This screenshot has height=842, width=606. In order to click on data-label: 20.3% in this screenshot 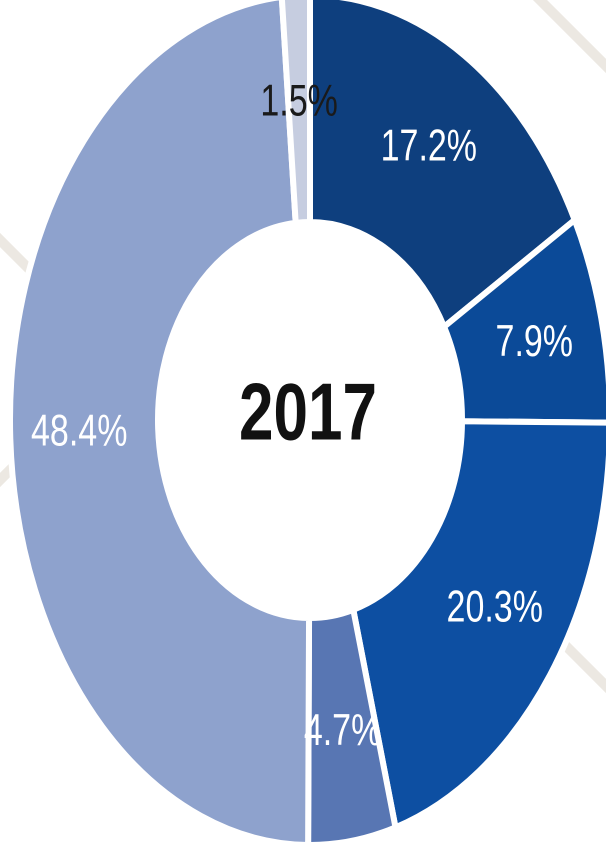, I will do `click(495, 606)`.